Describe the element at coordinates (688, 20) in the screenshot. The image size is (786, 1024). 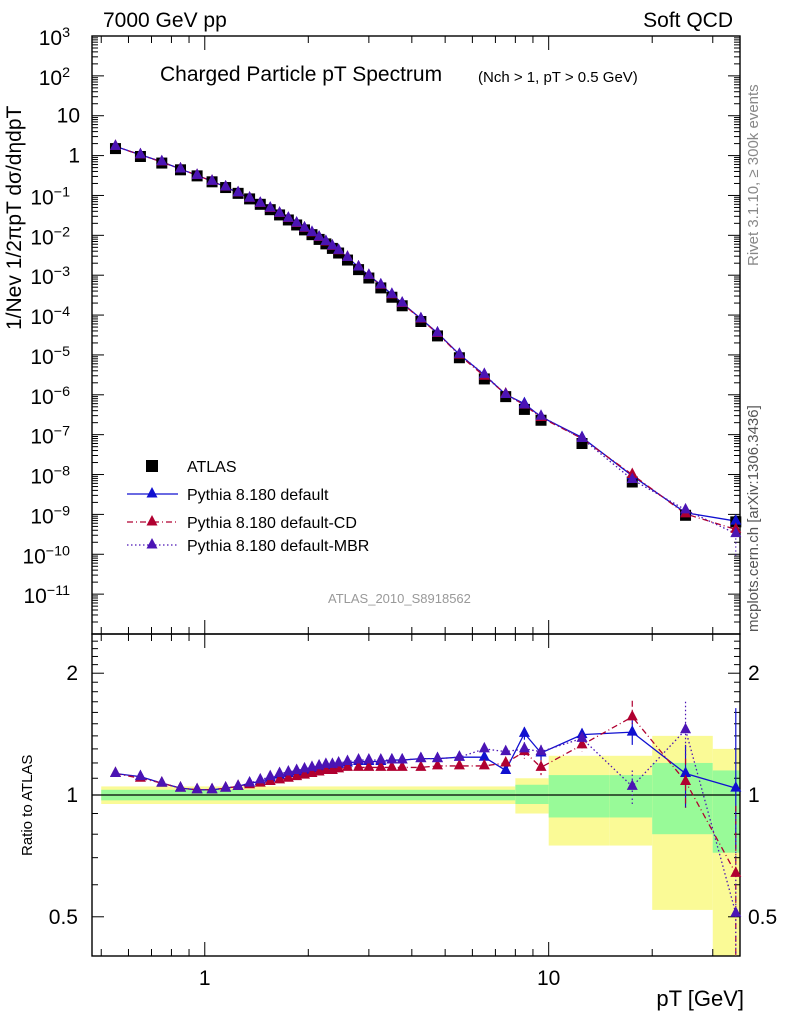
I see `header-category-label: Soft QCD` at that location.